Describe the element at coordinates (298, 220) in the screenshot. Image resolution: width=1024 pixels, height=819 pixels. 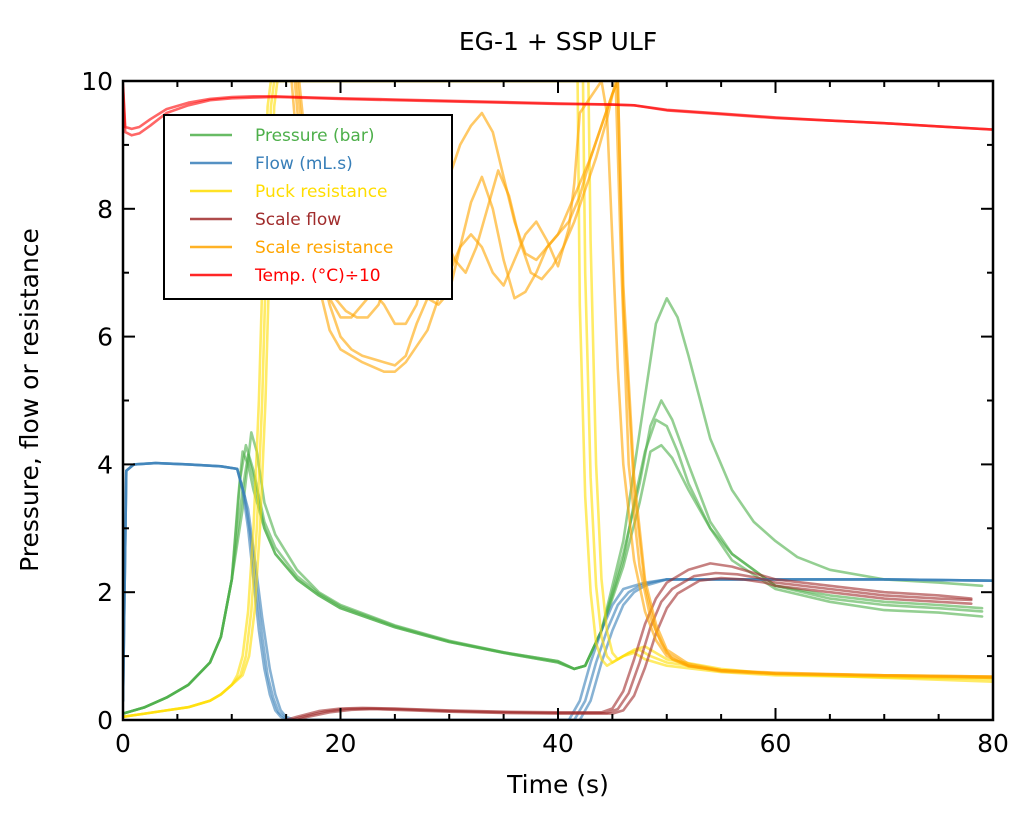
I see `legend-label: Scale flow` at that location.